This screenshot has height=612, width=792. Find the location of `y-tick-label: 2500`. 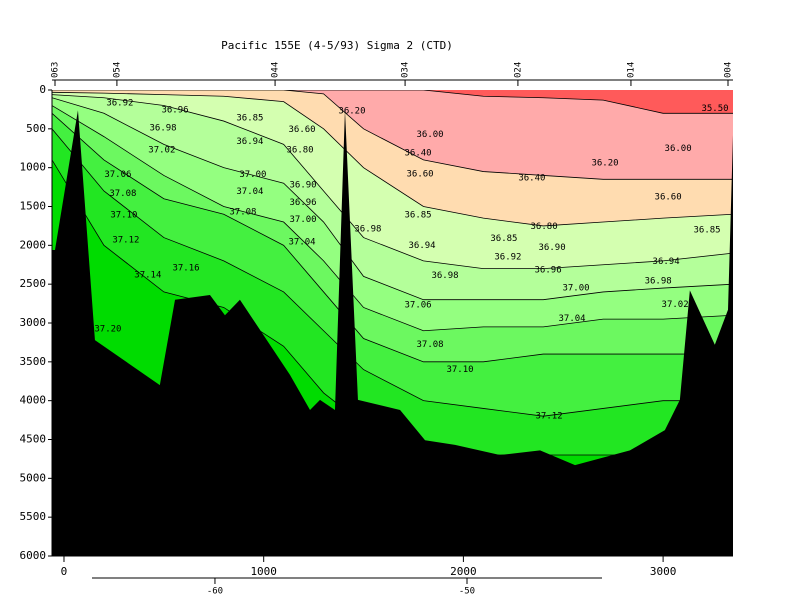

y-tick-label: 2500 is located at coordinates (33, 283).